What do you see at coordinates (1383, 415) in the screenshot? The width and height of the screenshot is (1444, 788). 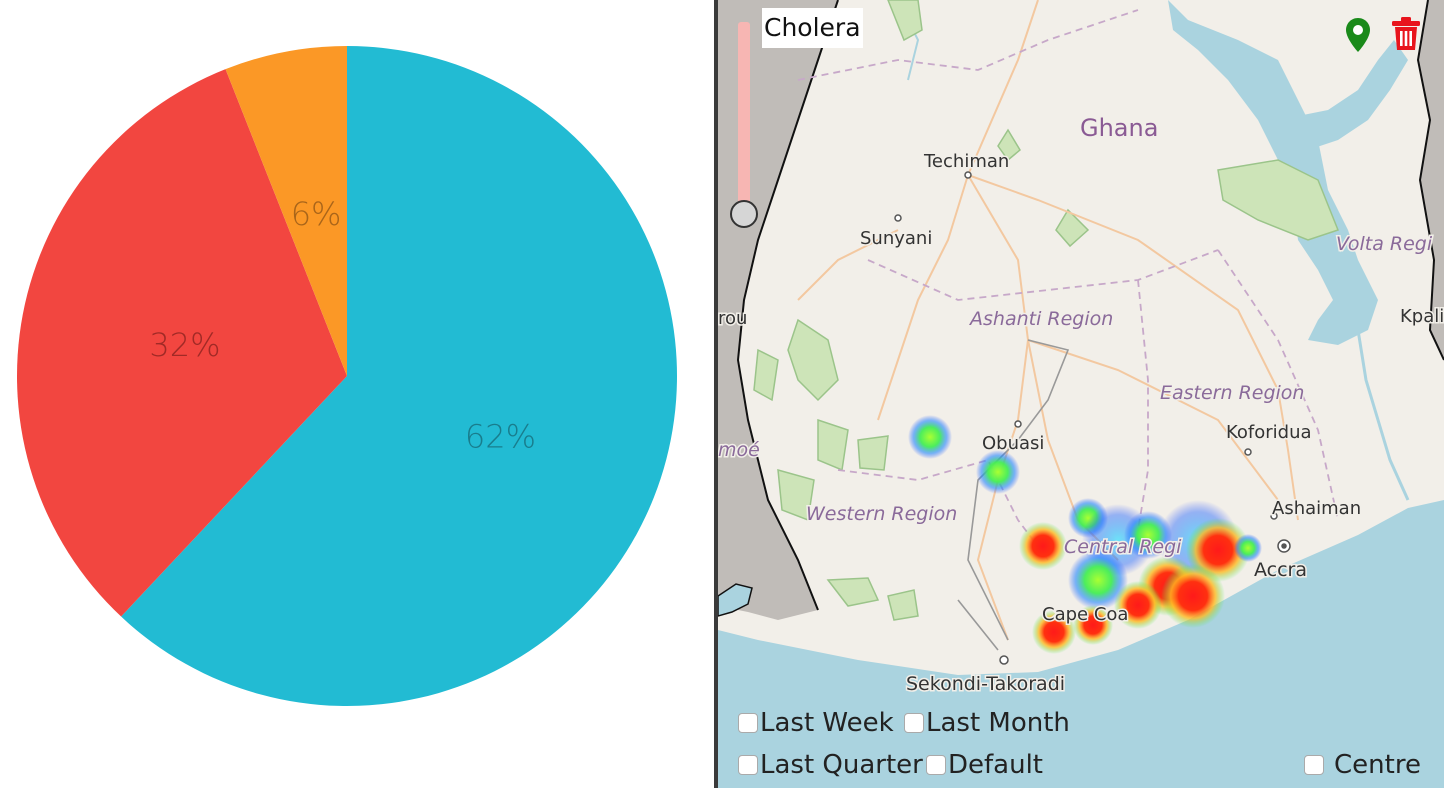 I see `river` at bounding box center [1383, 415].